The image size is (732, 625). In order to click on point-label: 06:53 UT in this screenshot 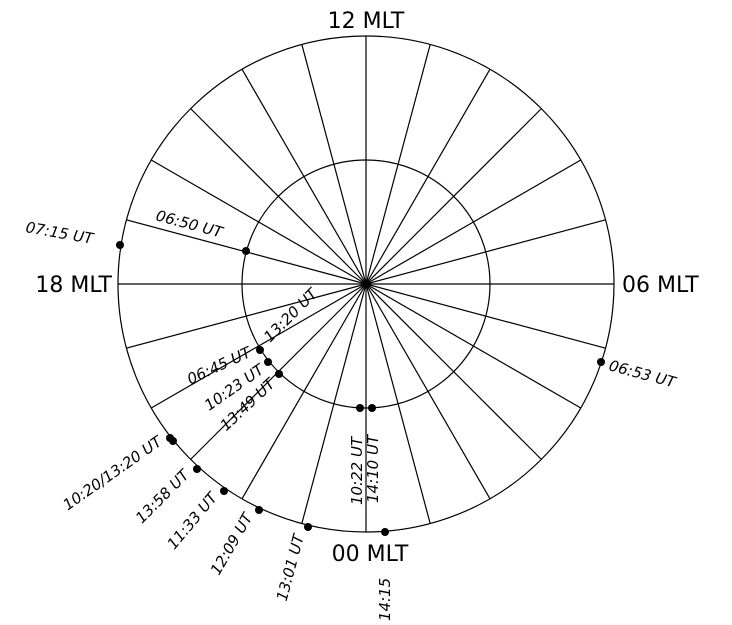, I will do `click(643, 373)`.